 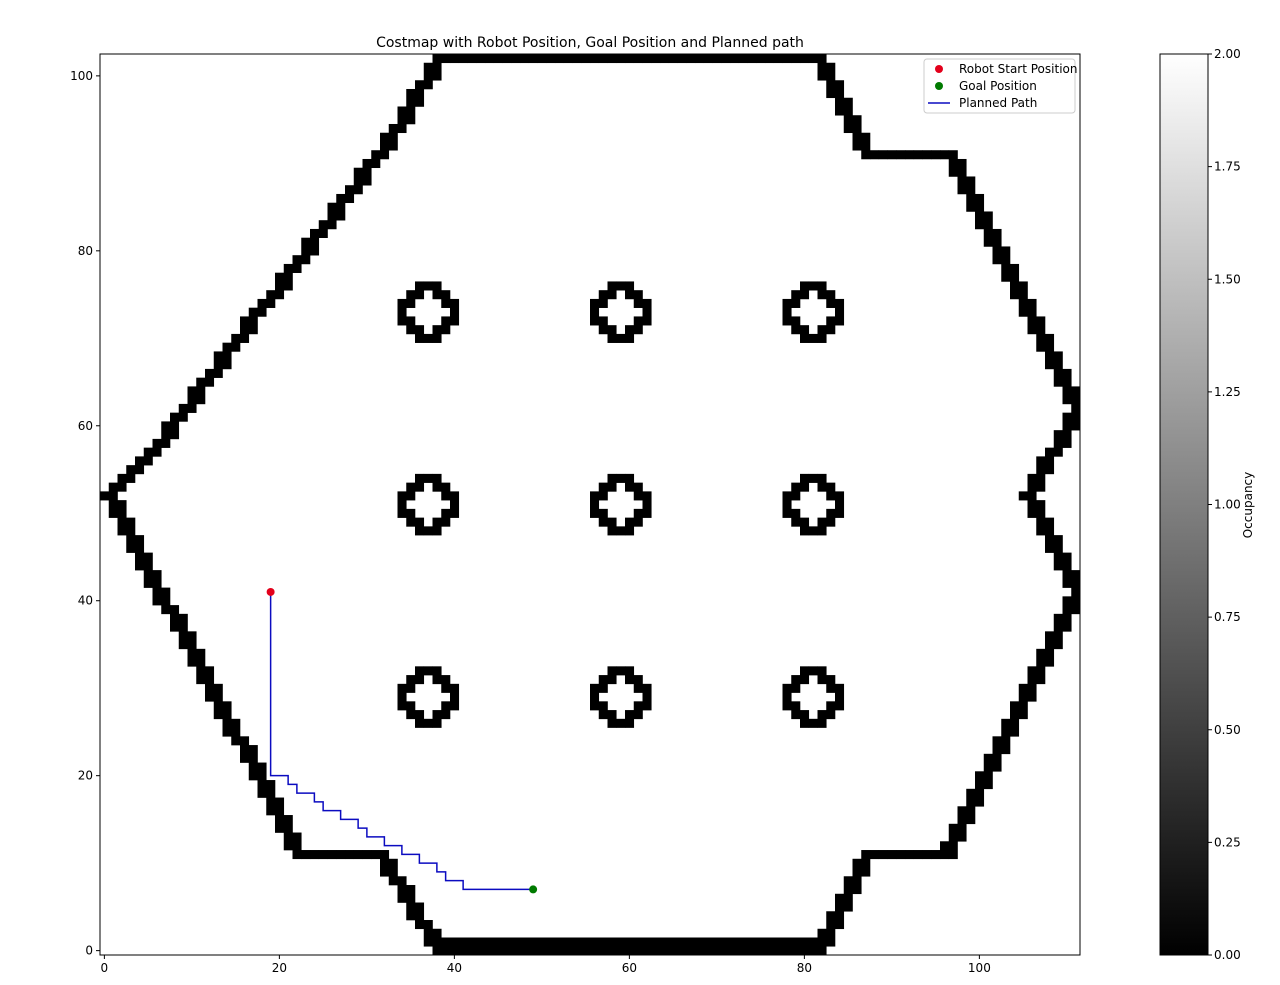 What do you see at coordinates (804, 968) in the screenshot?
I see `x-tick-label: 80` at bounding box center [804, 968].